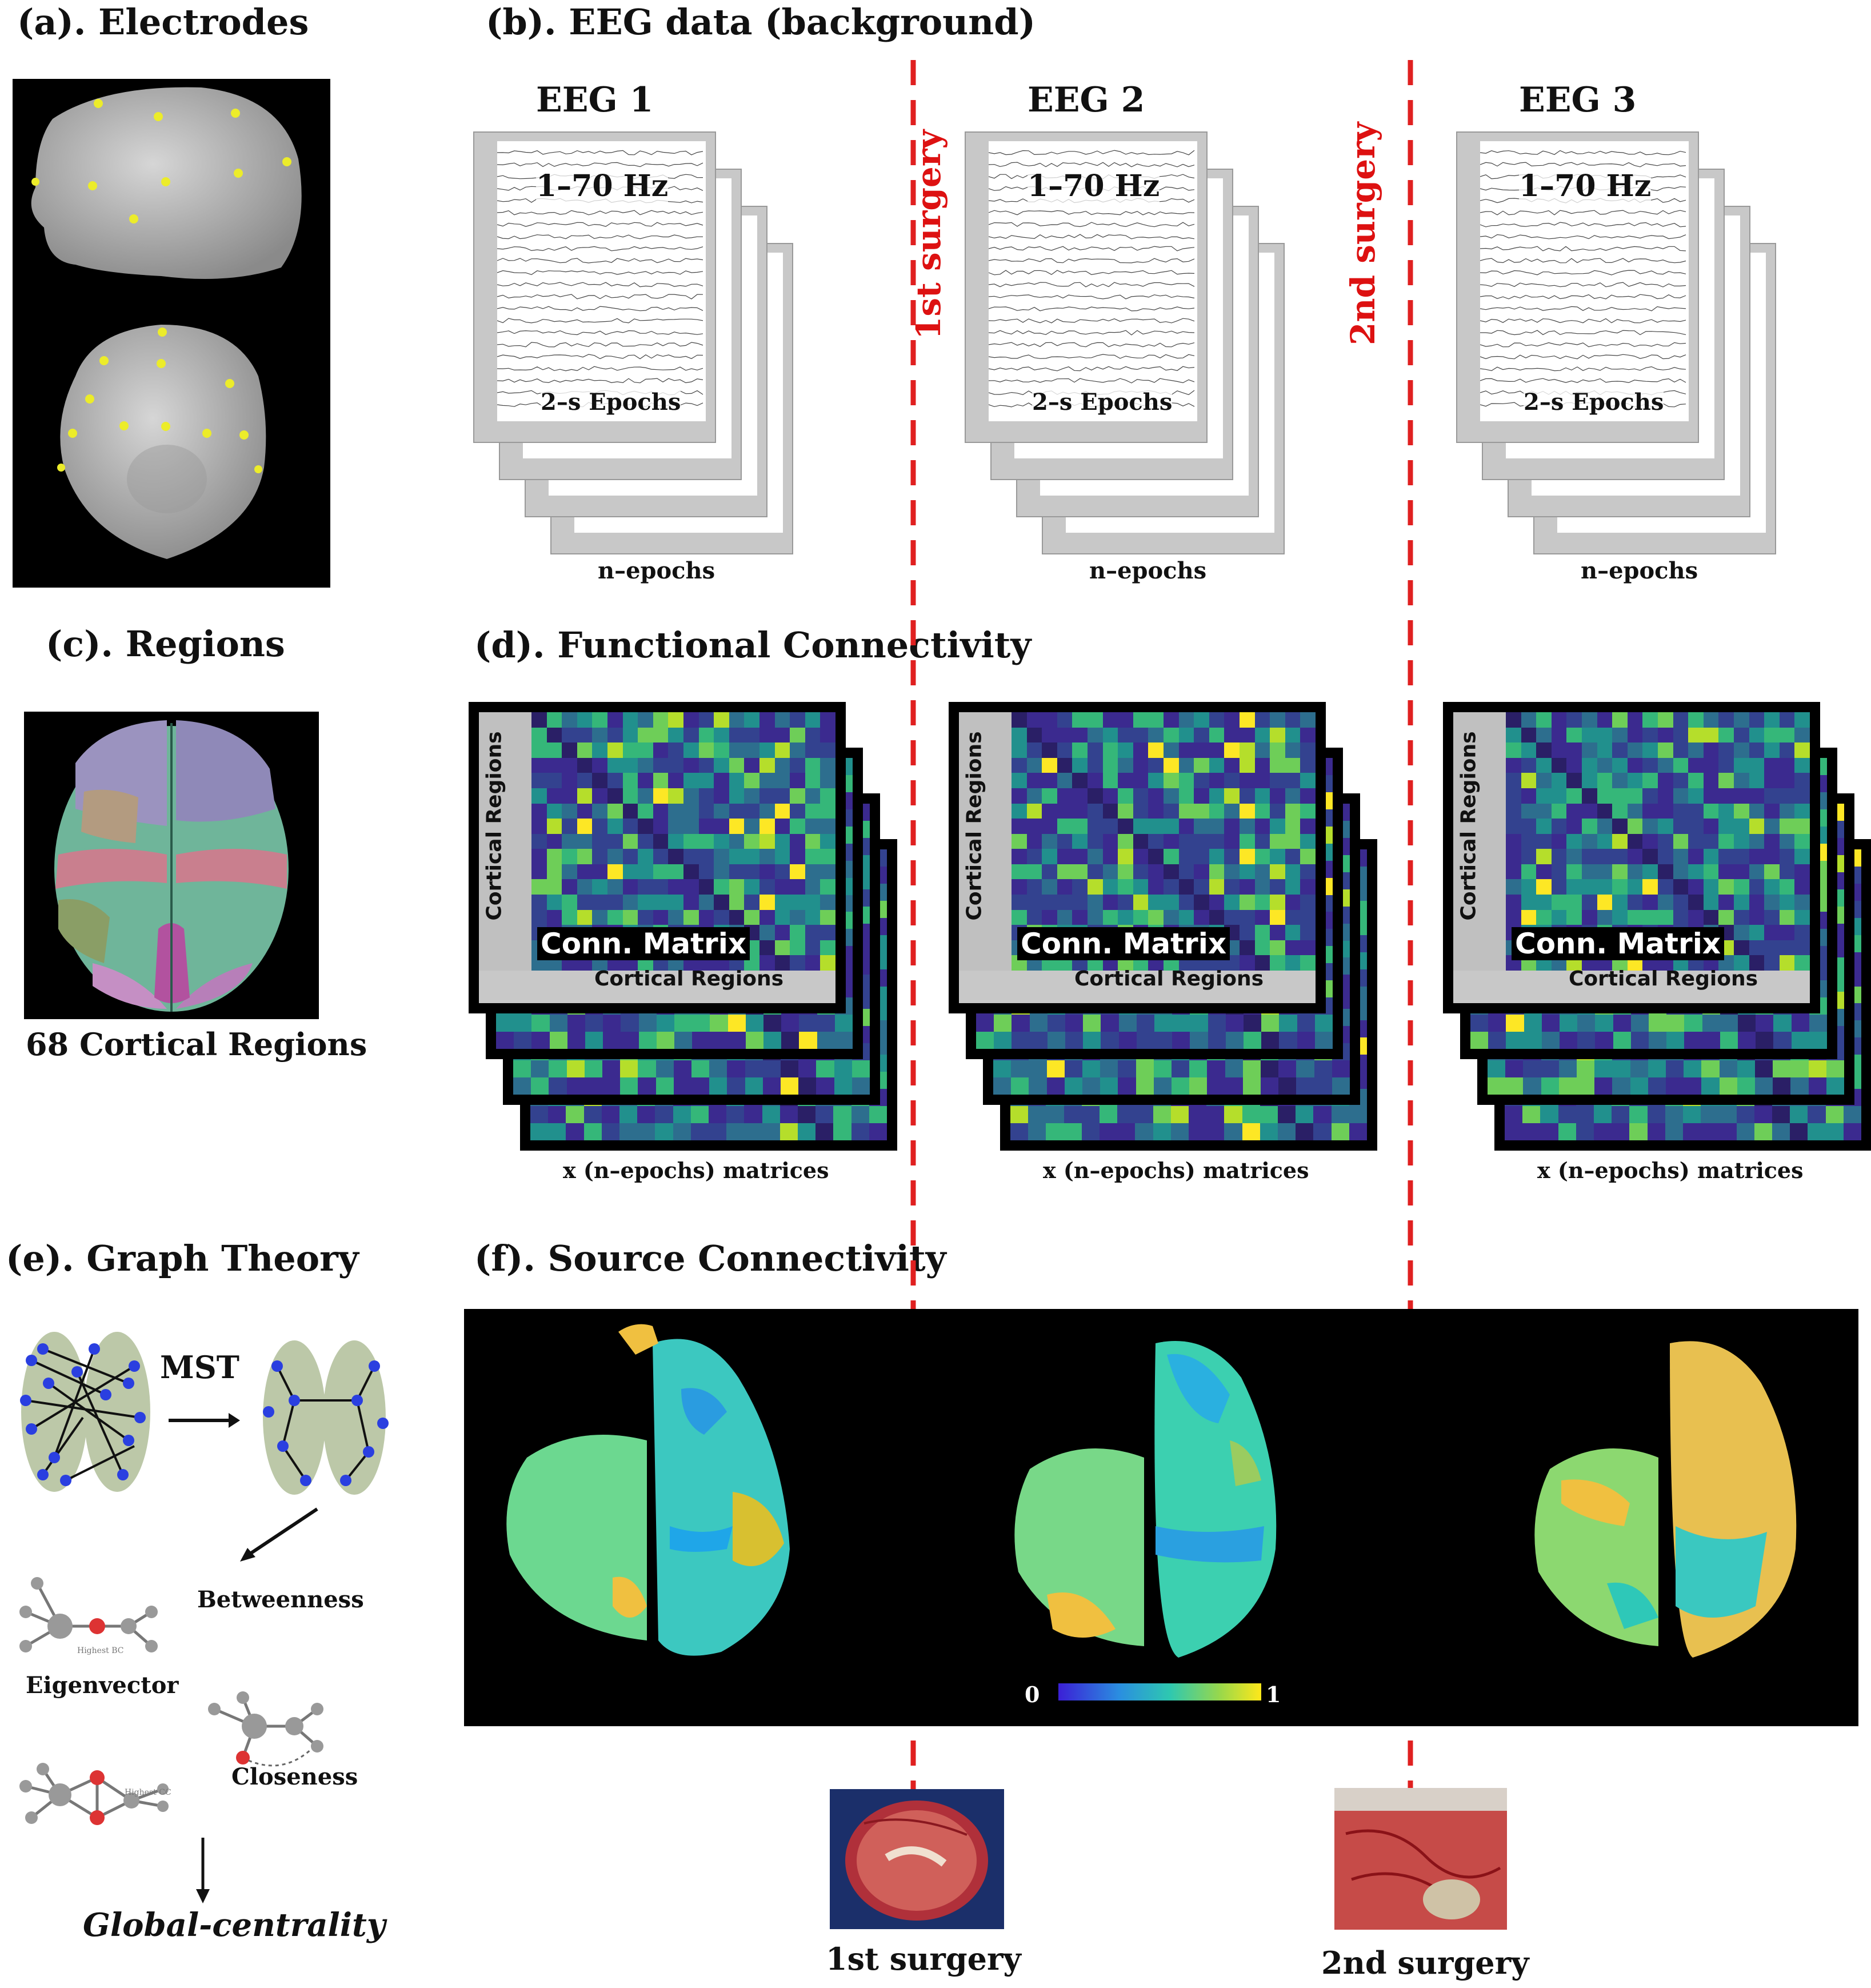 Image resolution: width=1871 pixels, height=1988 pixels. I want to click on eeg-title-3: EEG 3, so click(1578, 100).